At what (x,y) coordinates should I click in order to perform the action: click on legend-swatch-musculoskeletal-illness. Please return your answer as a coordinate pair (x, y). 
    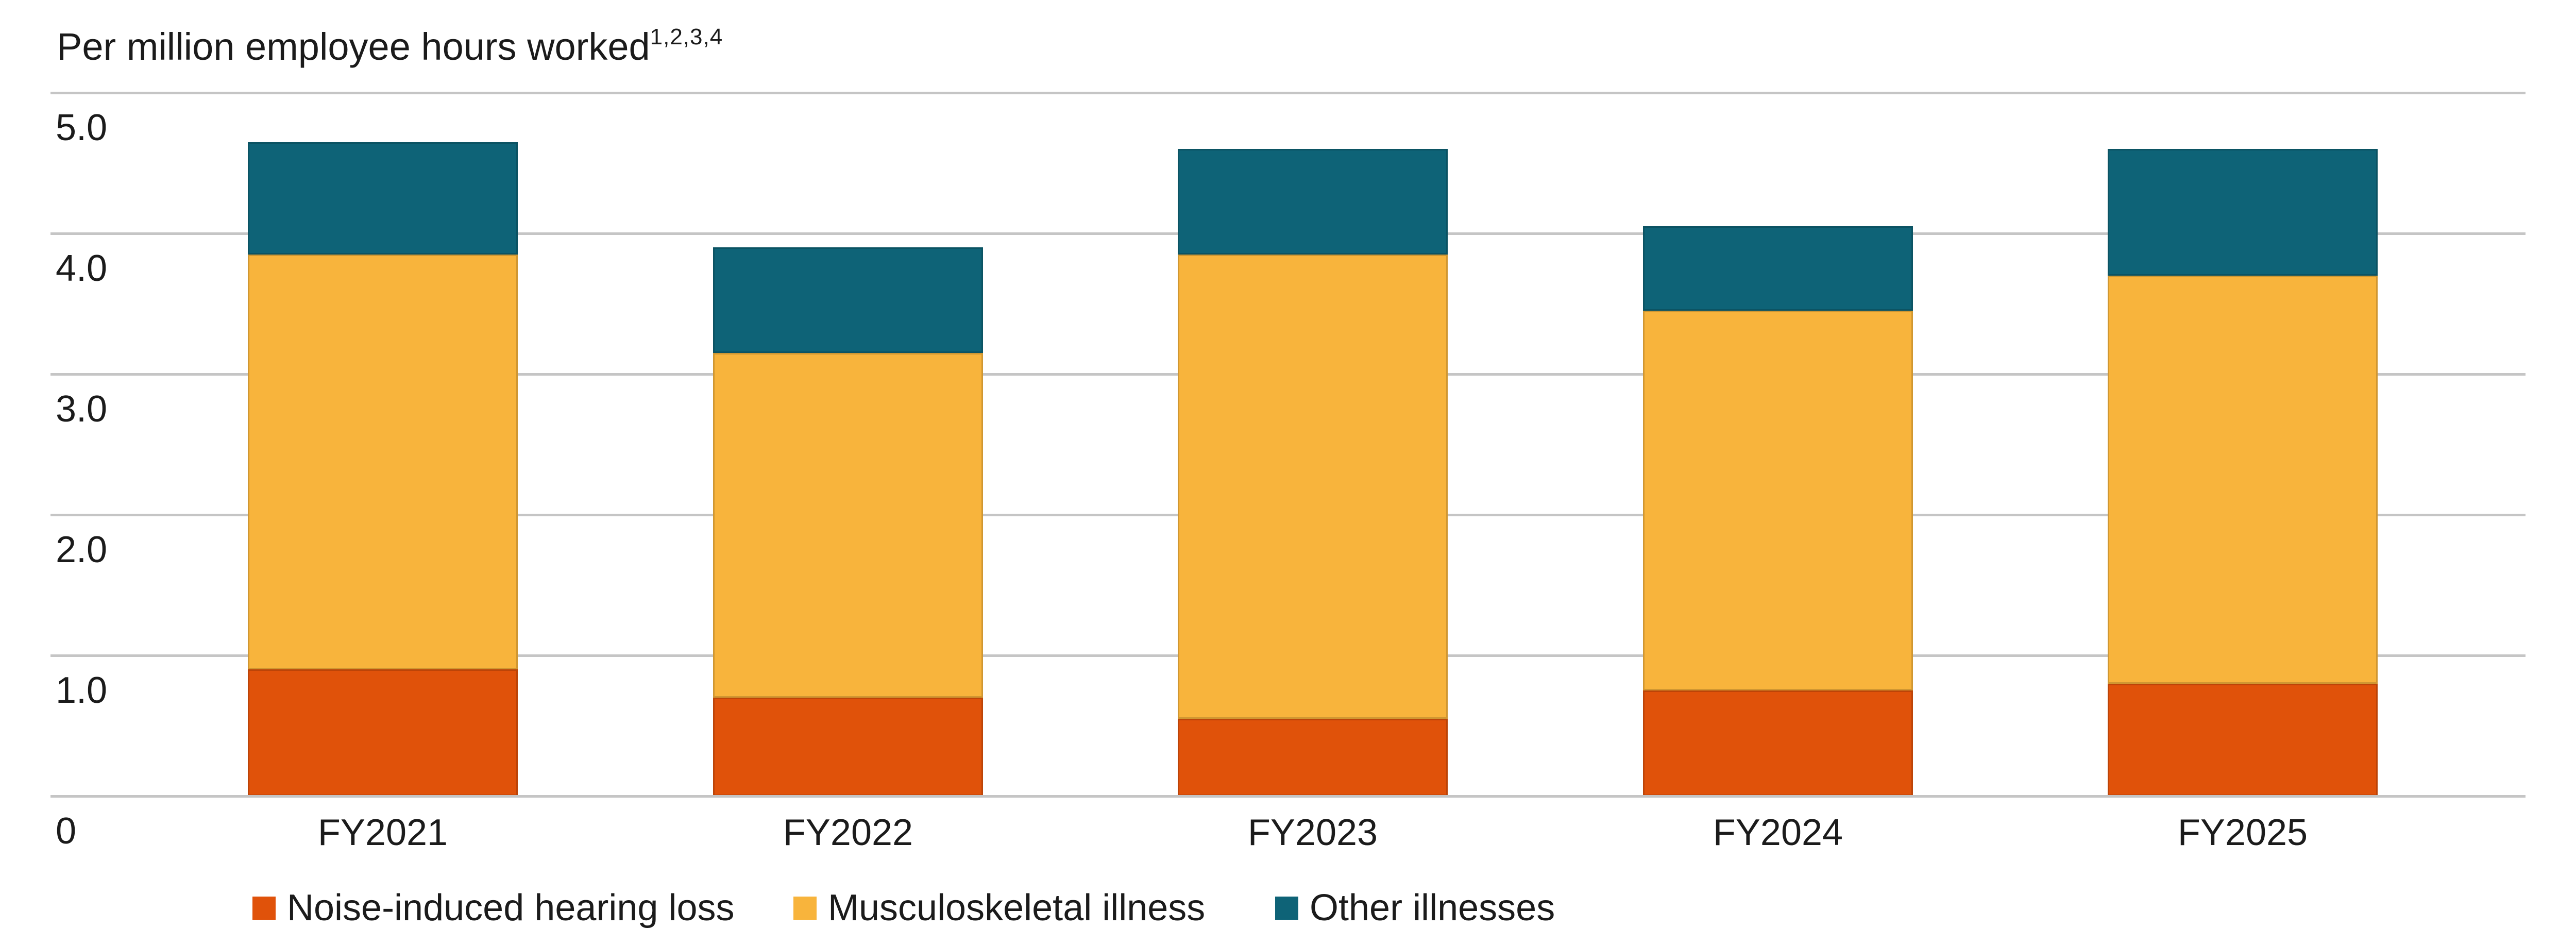
    Looking at the image, I should click on (805, 908).